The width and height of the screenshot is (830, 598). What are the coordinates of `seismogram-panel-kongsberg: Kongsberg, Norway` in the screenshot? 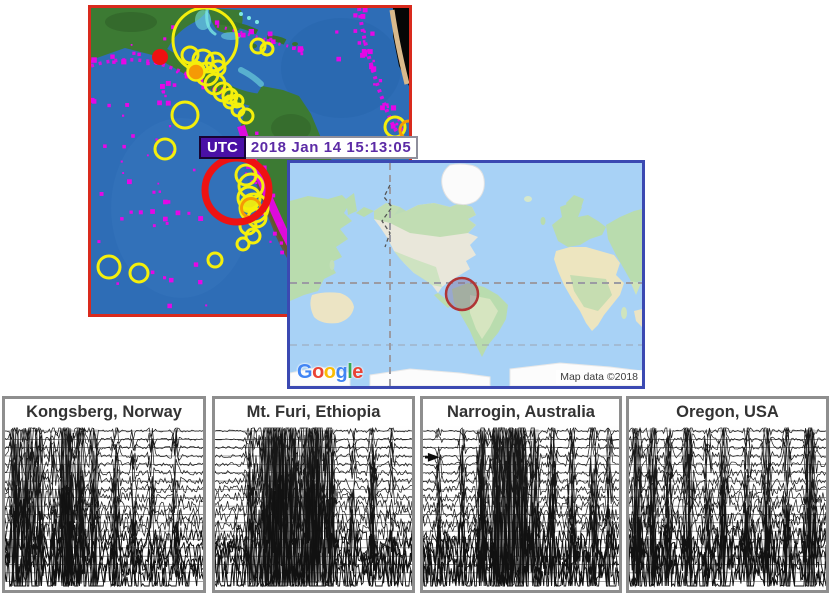 It's located at (104, 494).